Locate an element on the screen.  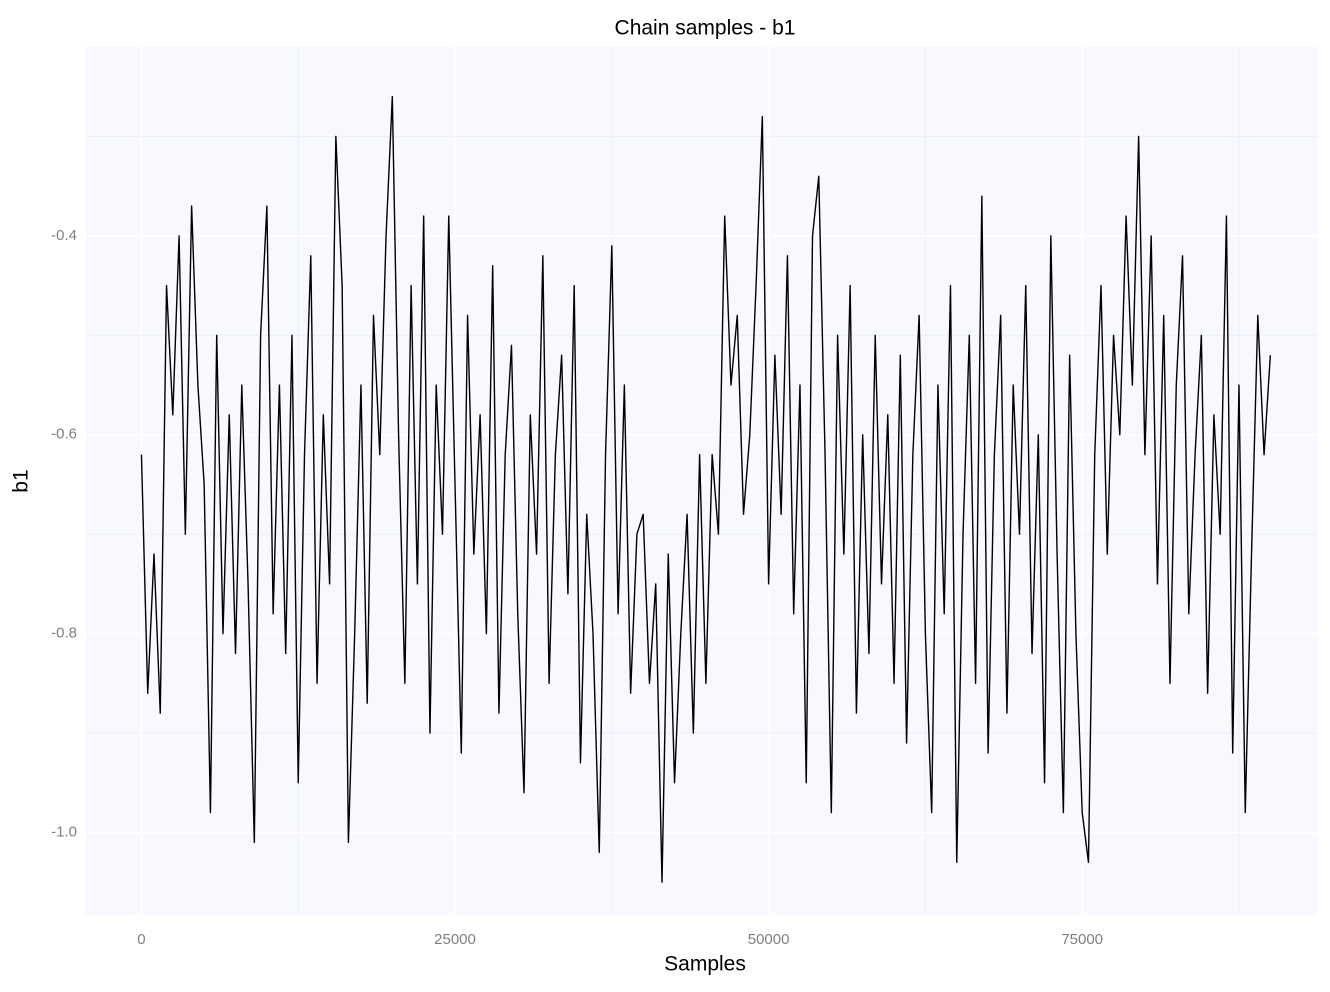
y-tick-label: -1.0 is located at coordinates (64, 831).